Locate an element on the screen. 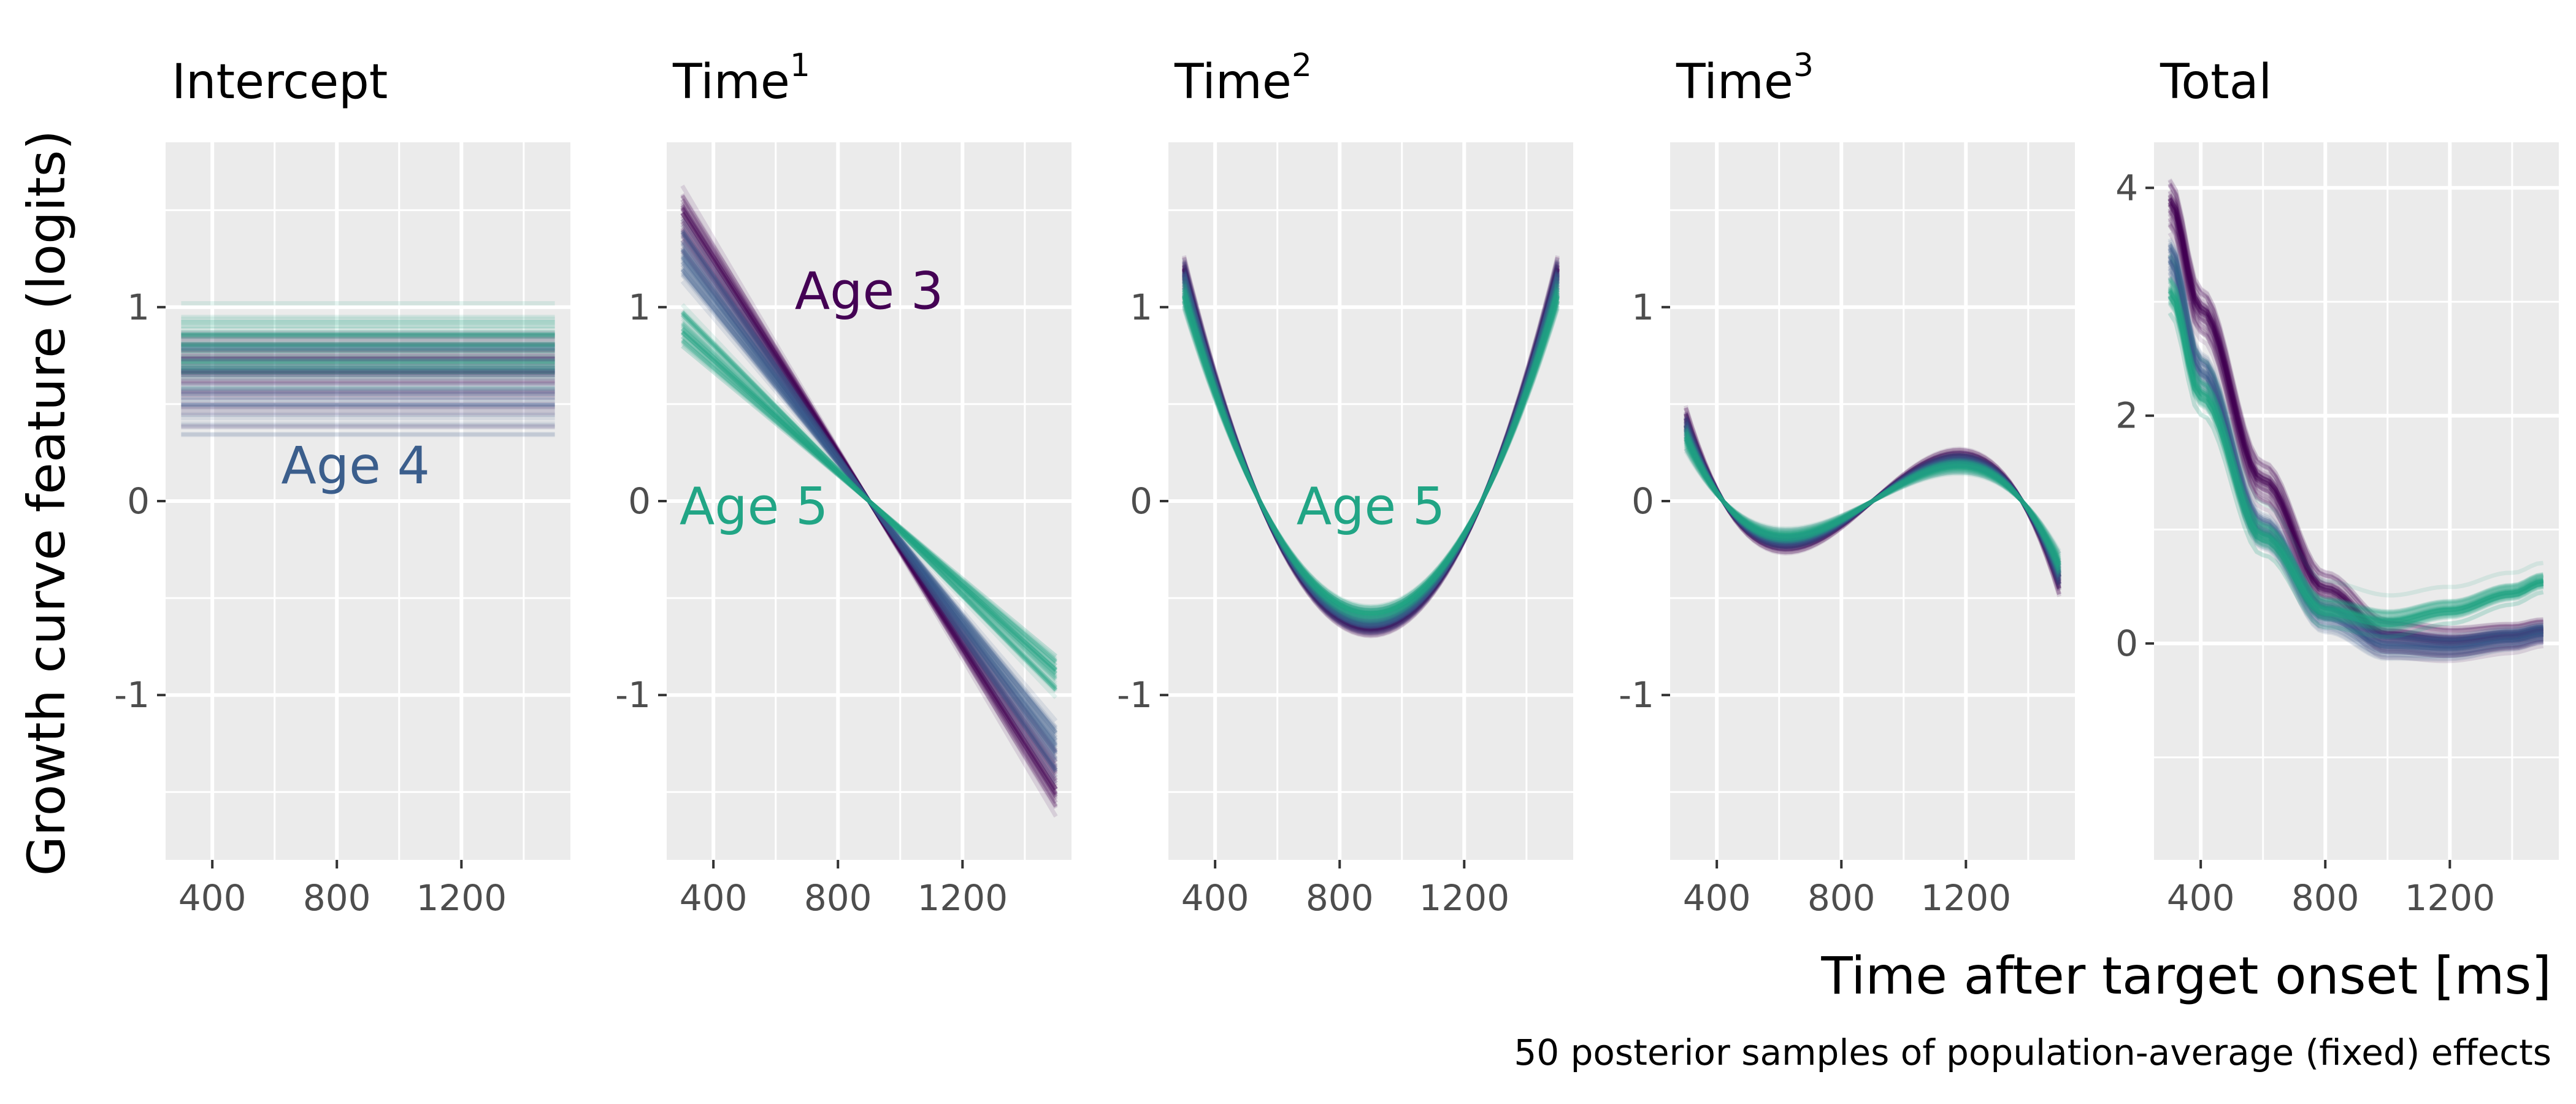 The image size is (2576, 1104). y-tick-label: 2 is located at coordinates (2126, 416).